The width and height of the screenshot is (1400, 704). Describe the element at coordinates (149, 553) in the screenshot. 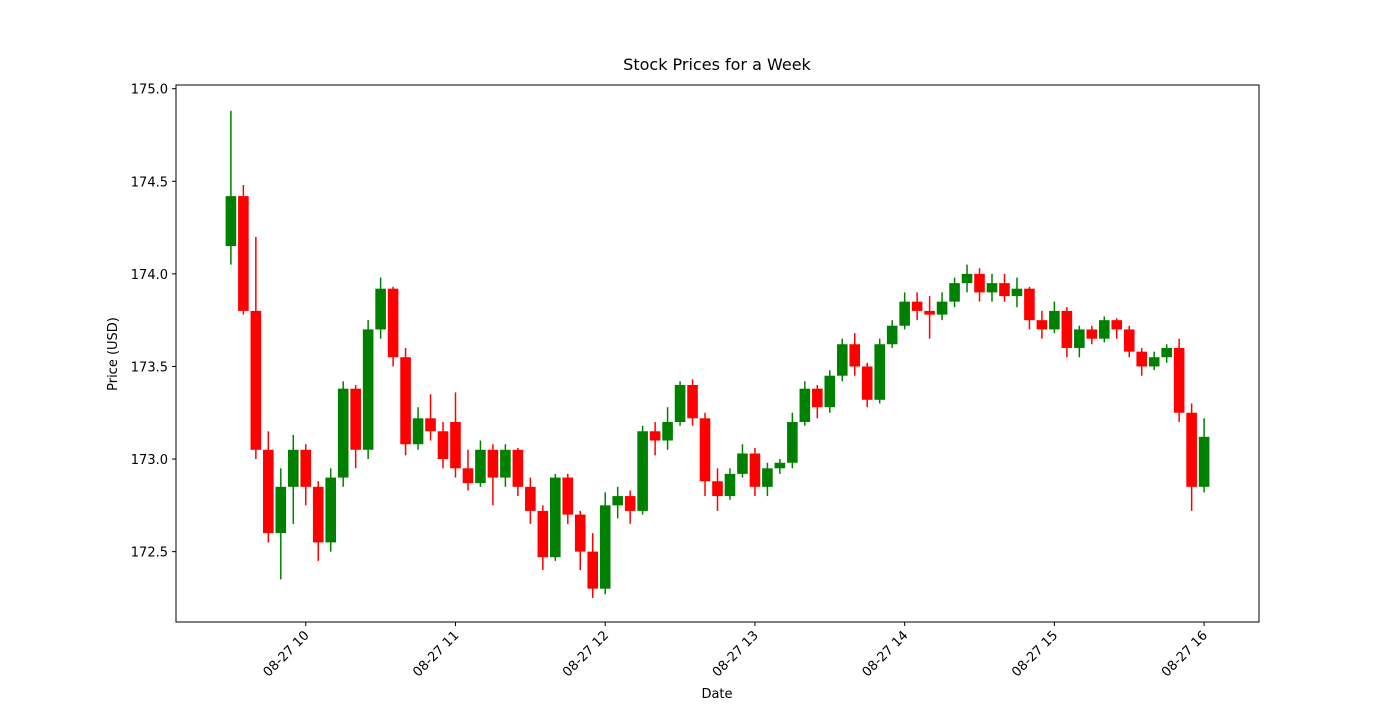

I see `y-tick-label: 172.5` at that location.